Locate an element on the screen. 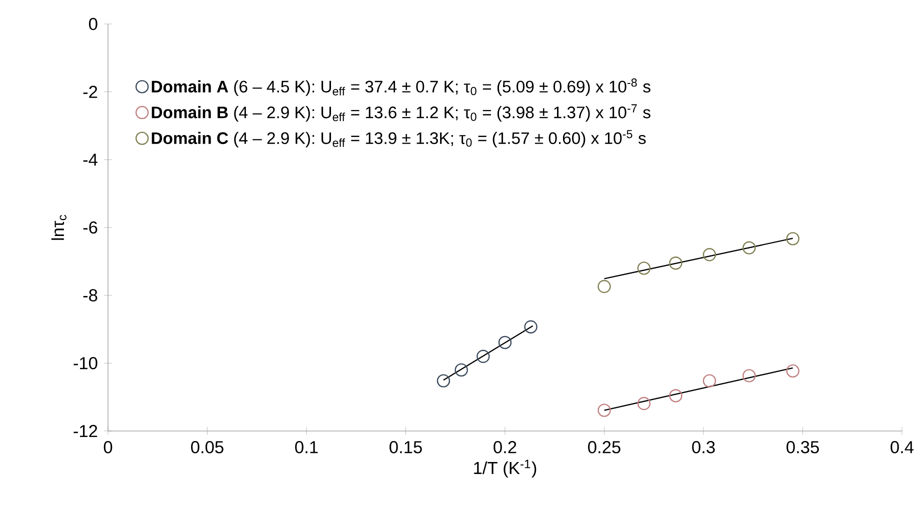  x-tick-label: 0.3 is located at coordinates (703, 447).